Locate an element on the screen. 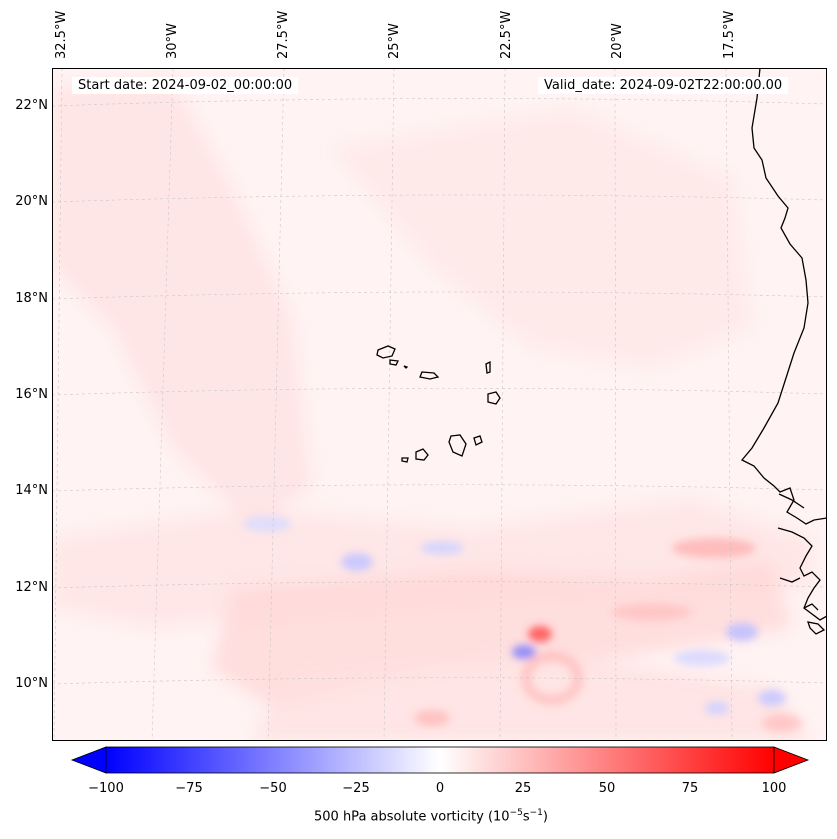 The image size is (837, 839). lon-label-32-5w: 32.5°W is located at coordinates (61, 34).